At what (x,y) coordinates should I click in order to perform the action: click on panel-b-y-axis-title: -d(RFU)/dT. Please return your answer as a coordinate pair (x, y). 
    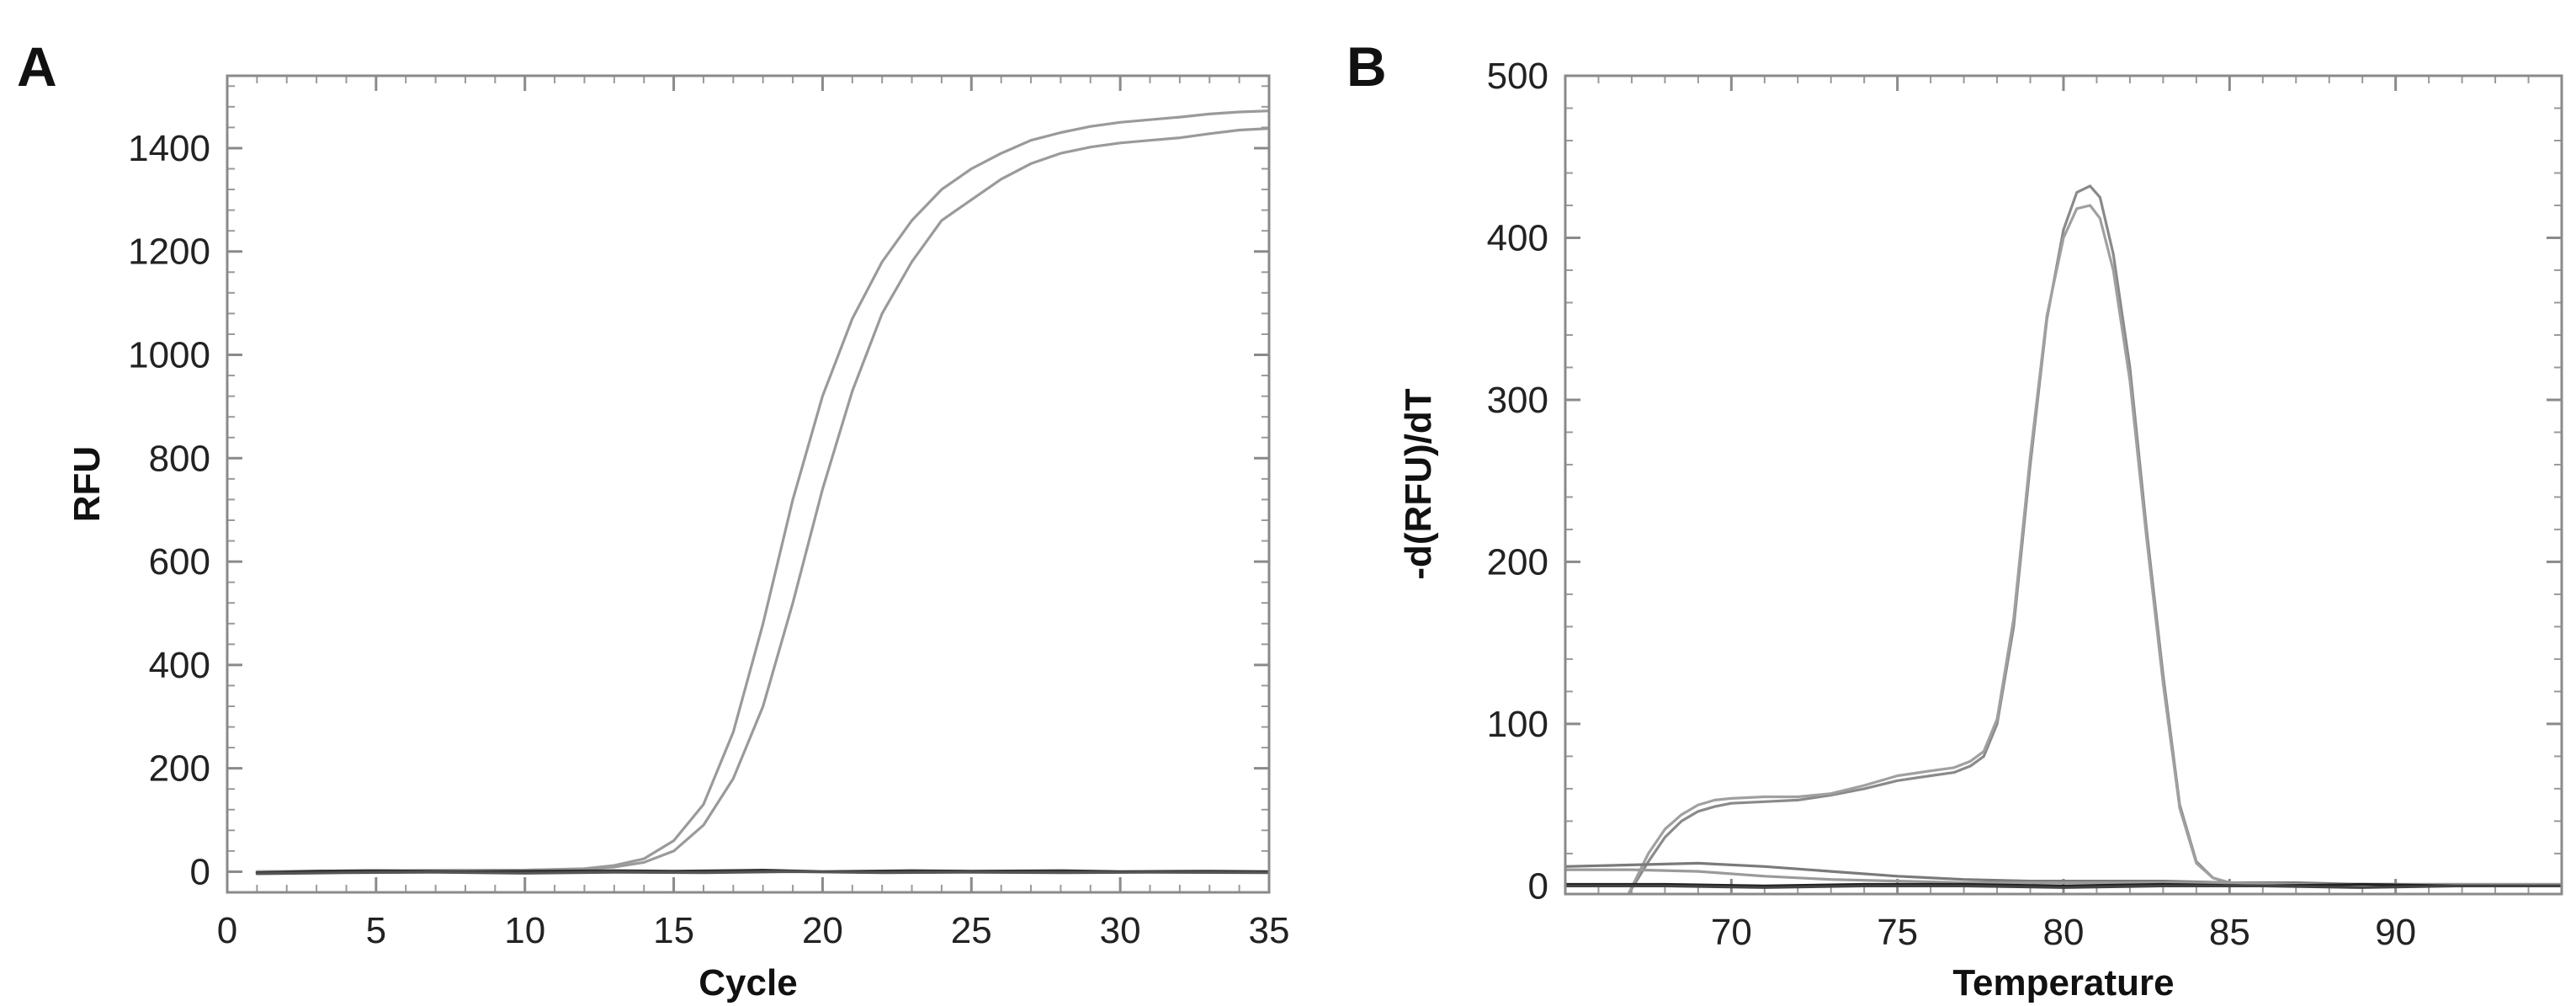
    Looking at the image, I should click on (1418, 483).